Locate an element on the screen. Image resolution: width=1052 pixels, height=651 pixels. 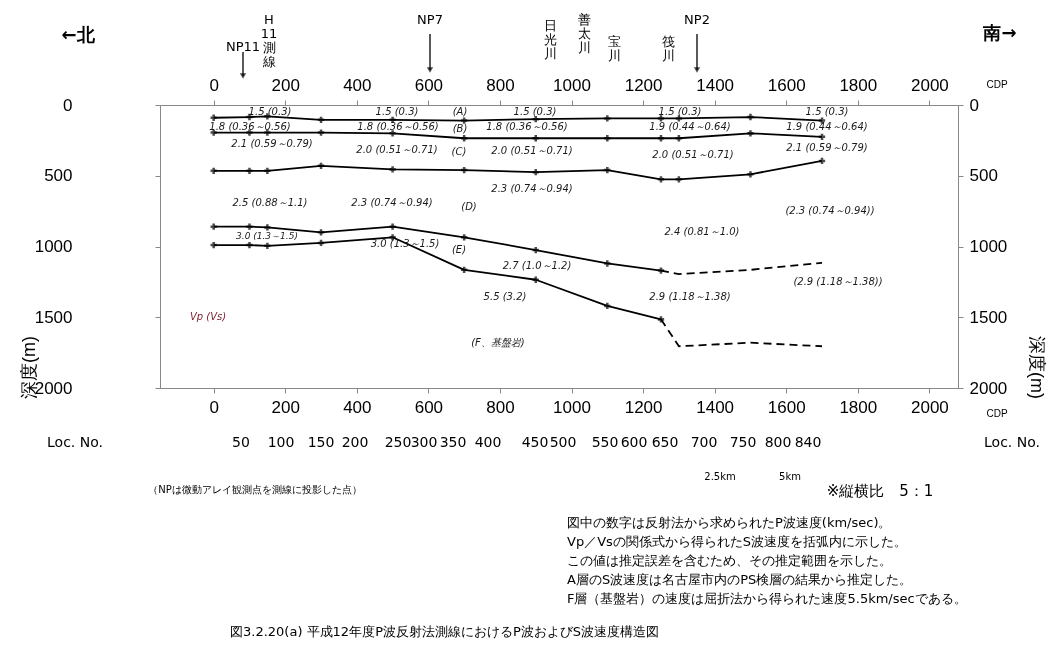
y2-tick-label: 1000 is located at coordinates (988, 246).